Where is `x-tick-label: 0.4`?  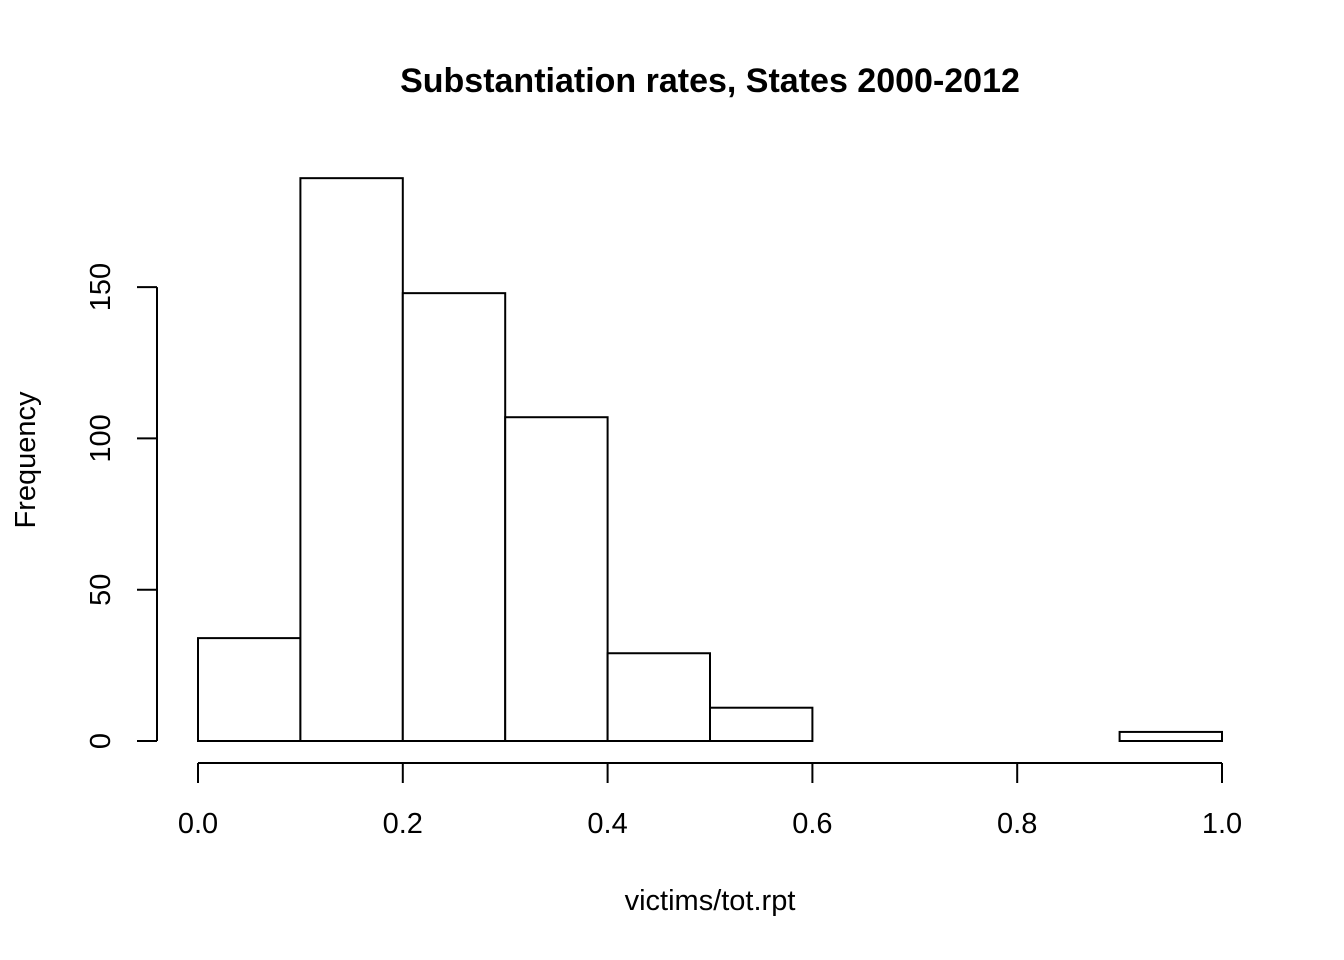 x-tick-label: 0.4 is located at coordinates (607, 824).